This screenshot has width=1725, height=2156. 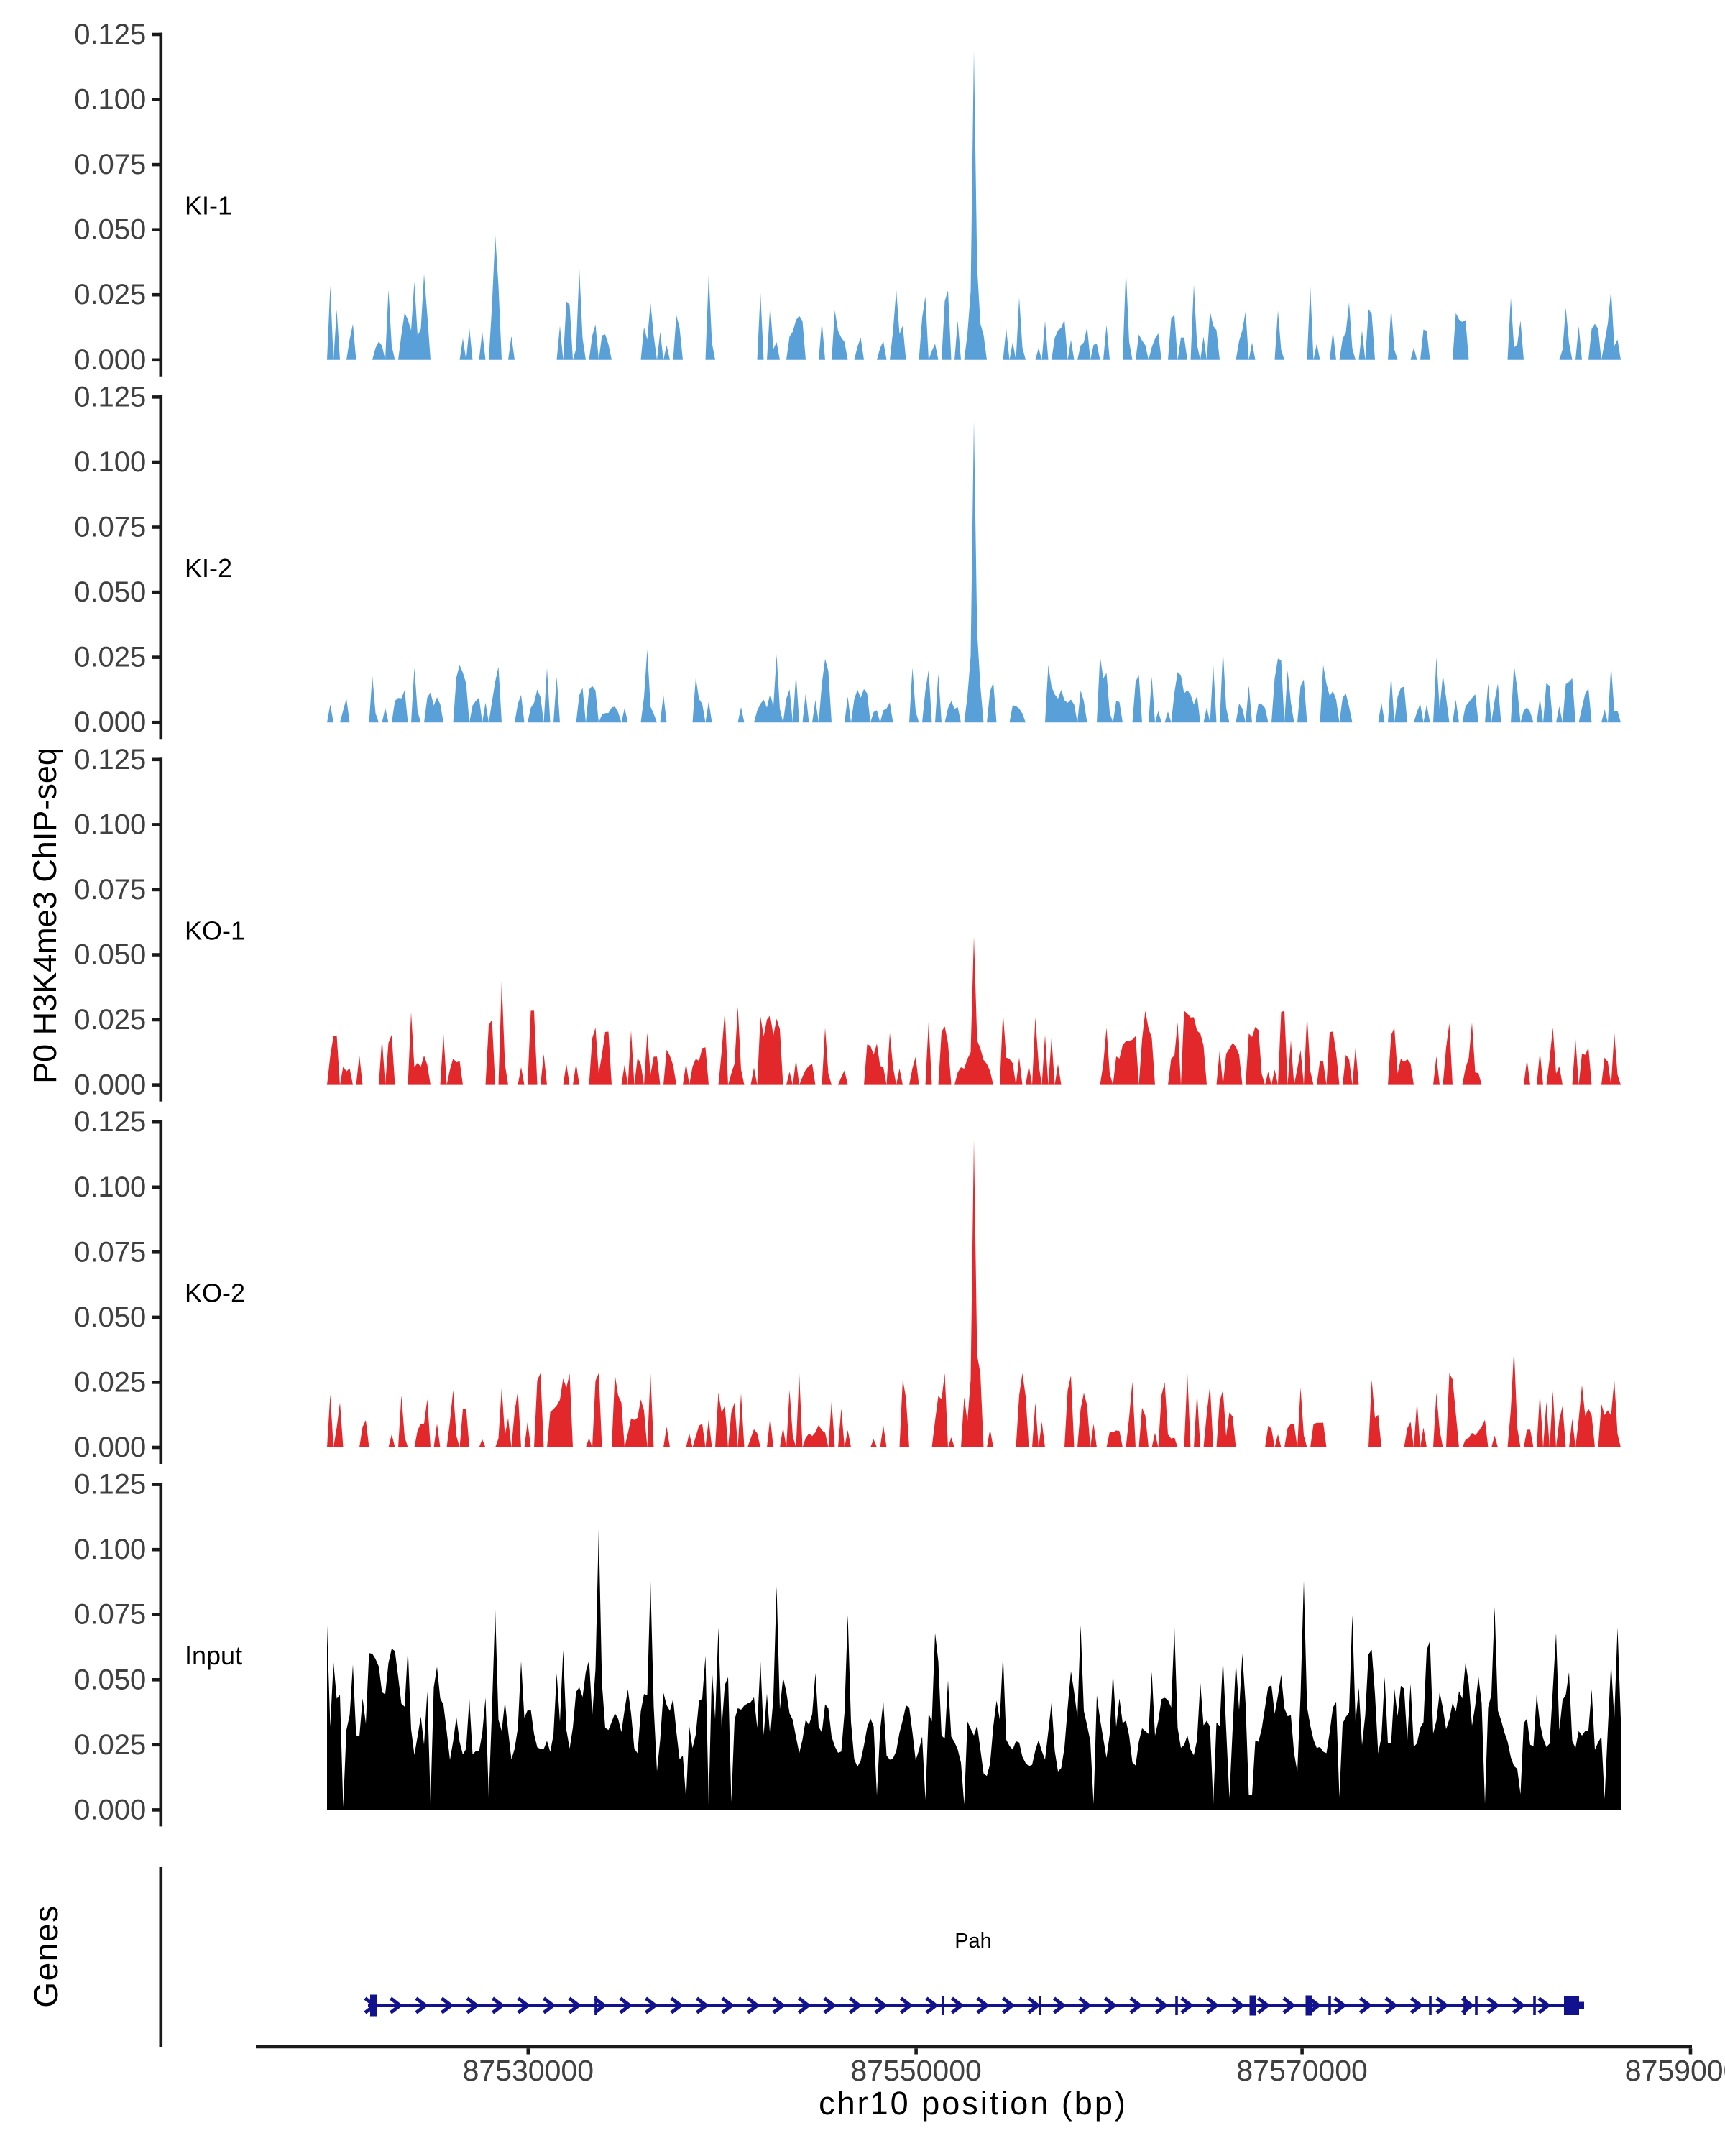 What do you see at coordinates (1301, 2070) in the screenshot?
I see `svg-text: 87570000` at bounding box center [1301, 2070].